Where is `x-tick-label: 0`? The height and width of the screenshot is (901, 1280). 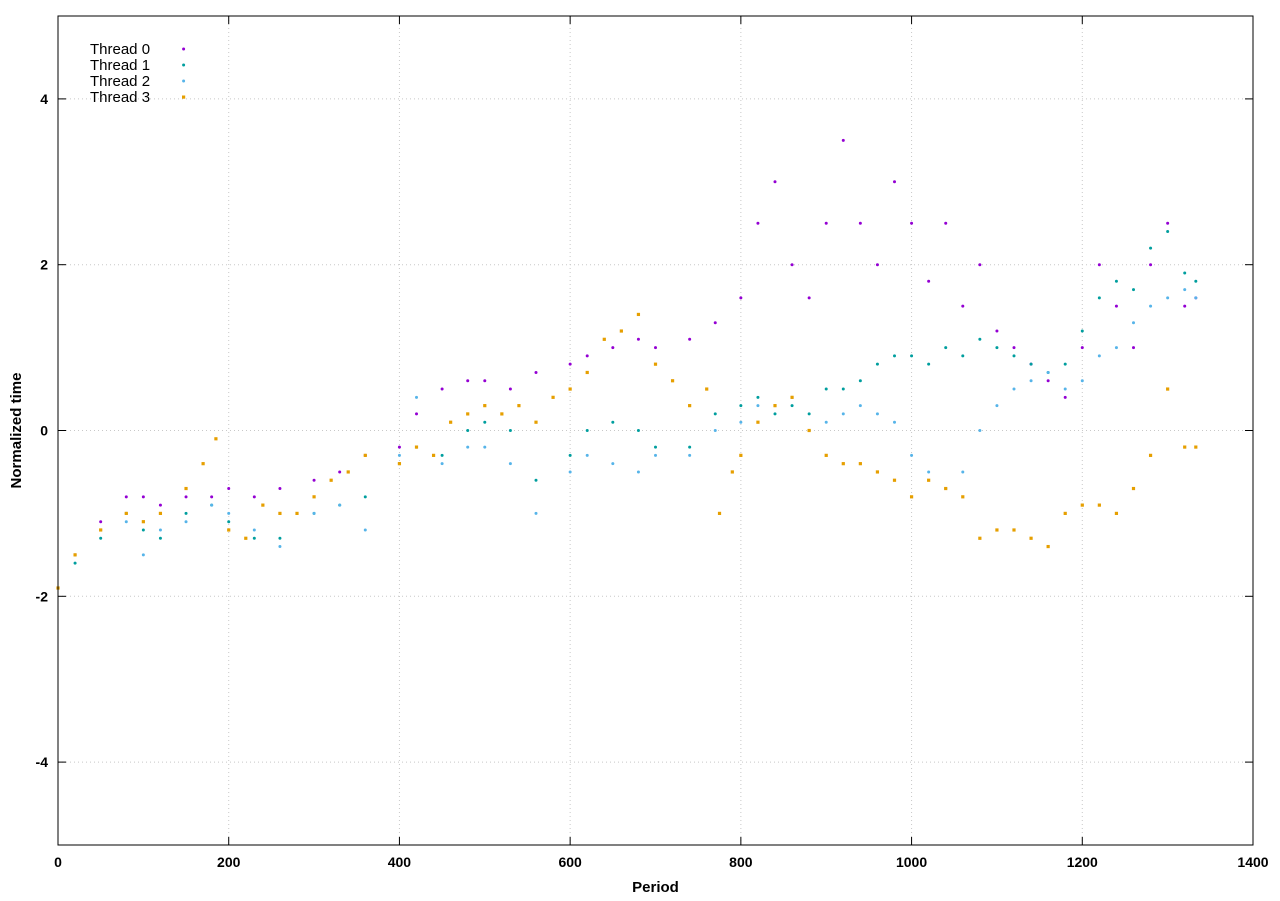 x-tick-label: 0 is located at coordinates (58, 862).